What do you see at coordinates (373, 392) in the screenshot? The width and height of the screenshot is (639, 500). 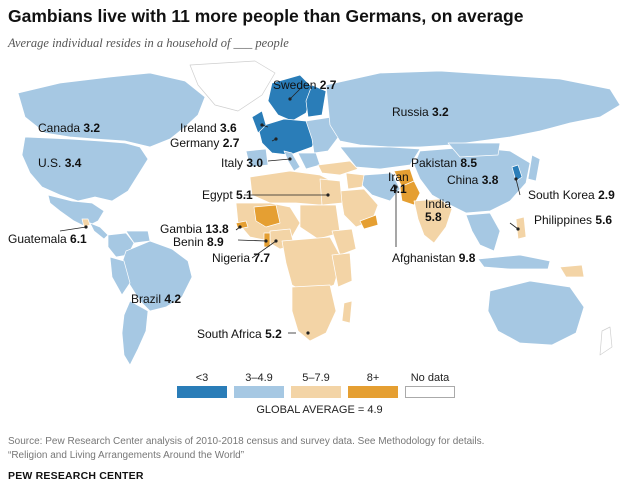 I see `legend-swatch-8plus` at bounding box center [373, 392].